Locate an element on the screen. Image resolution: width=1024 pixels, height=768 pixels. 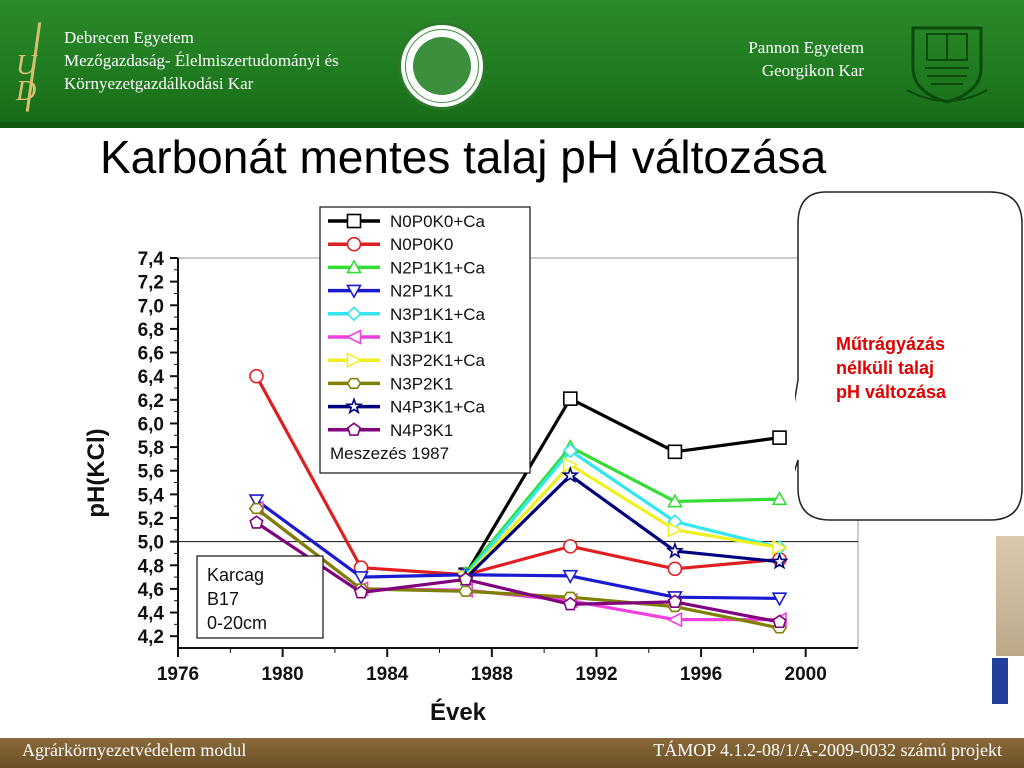
y-tick-label: 7,4 is located at coordinates (151, 259).